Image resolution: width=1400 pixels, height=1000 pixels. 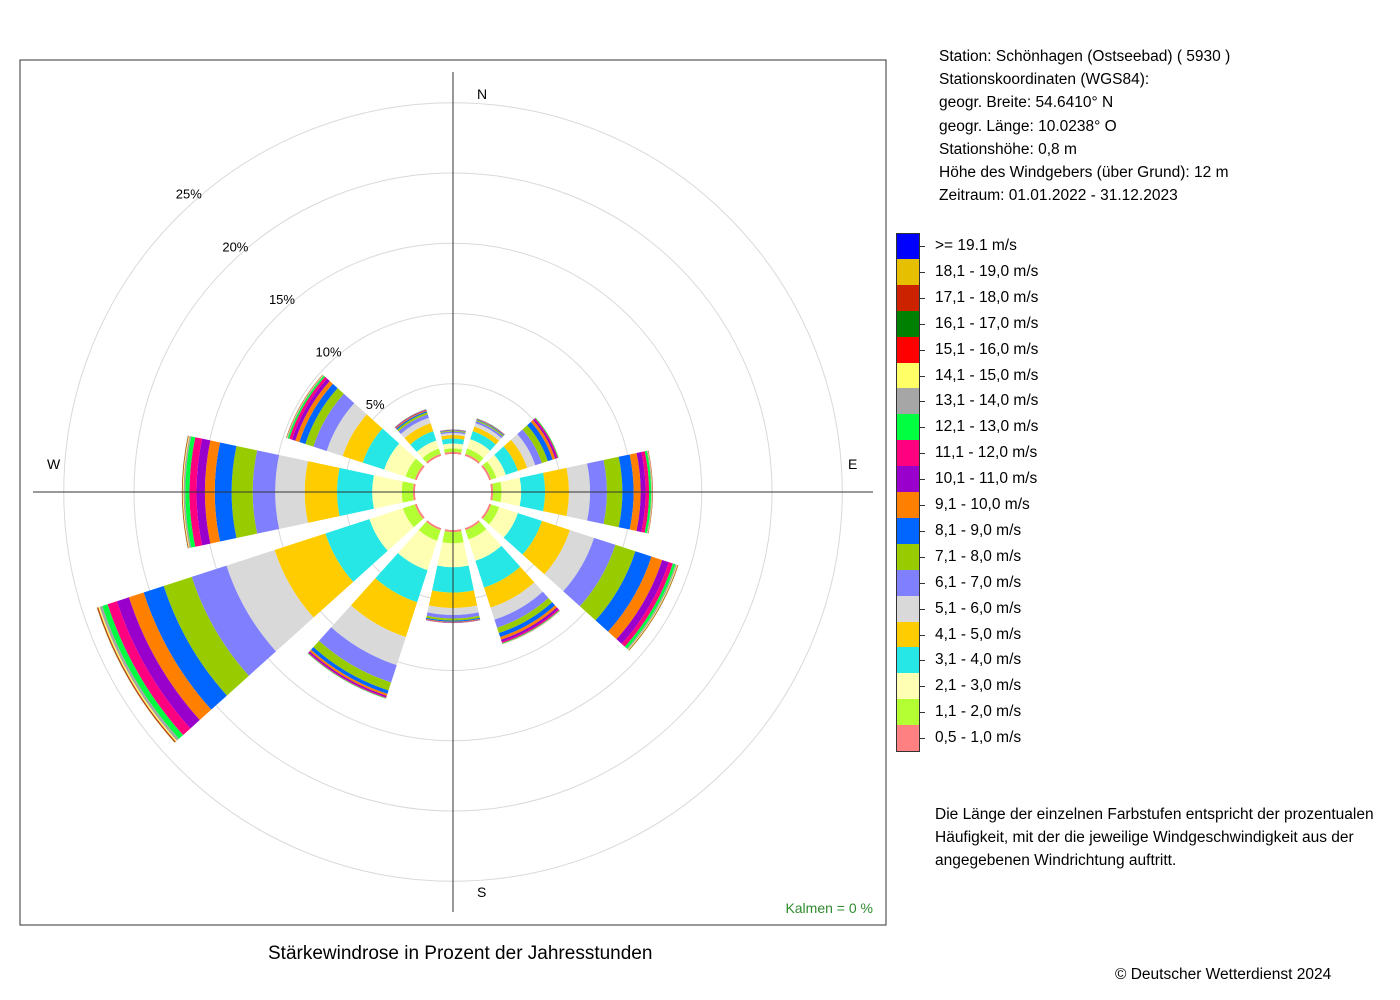 I want to click on legend-item: 8,1 - 9,0 m/s, so click(x=996, y=530).